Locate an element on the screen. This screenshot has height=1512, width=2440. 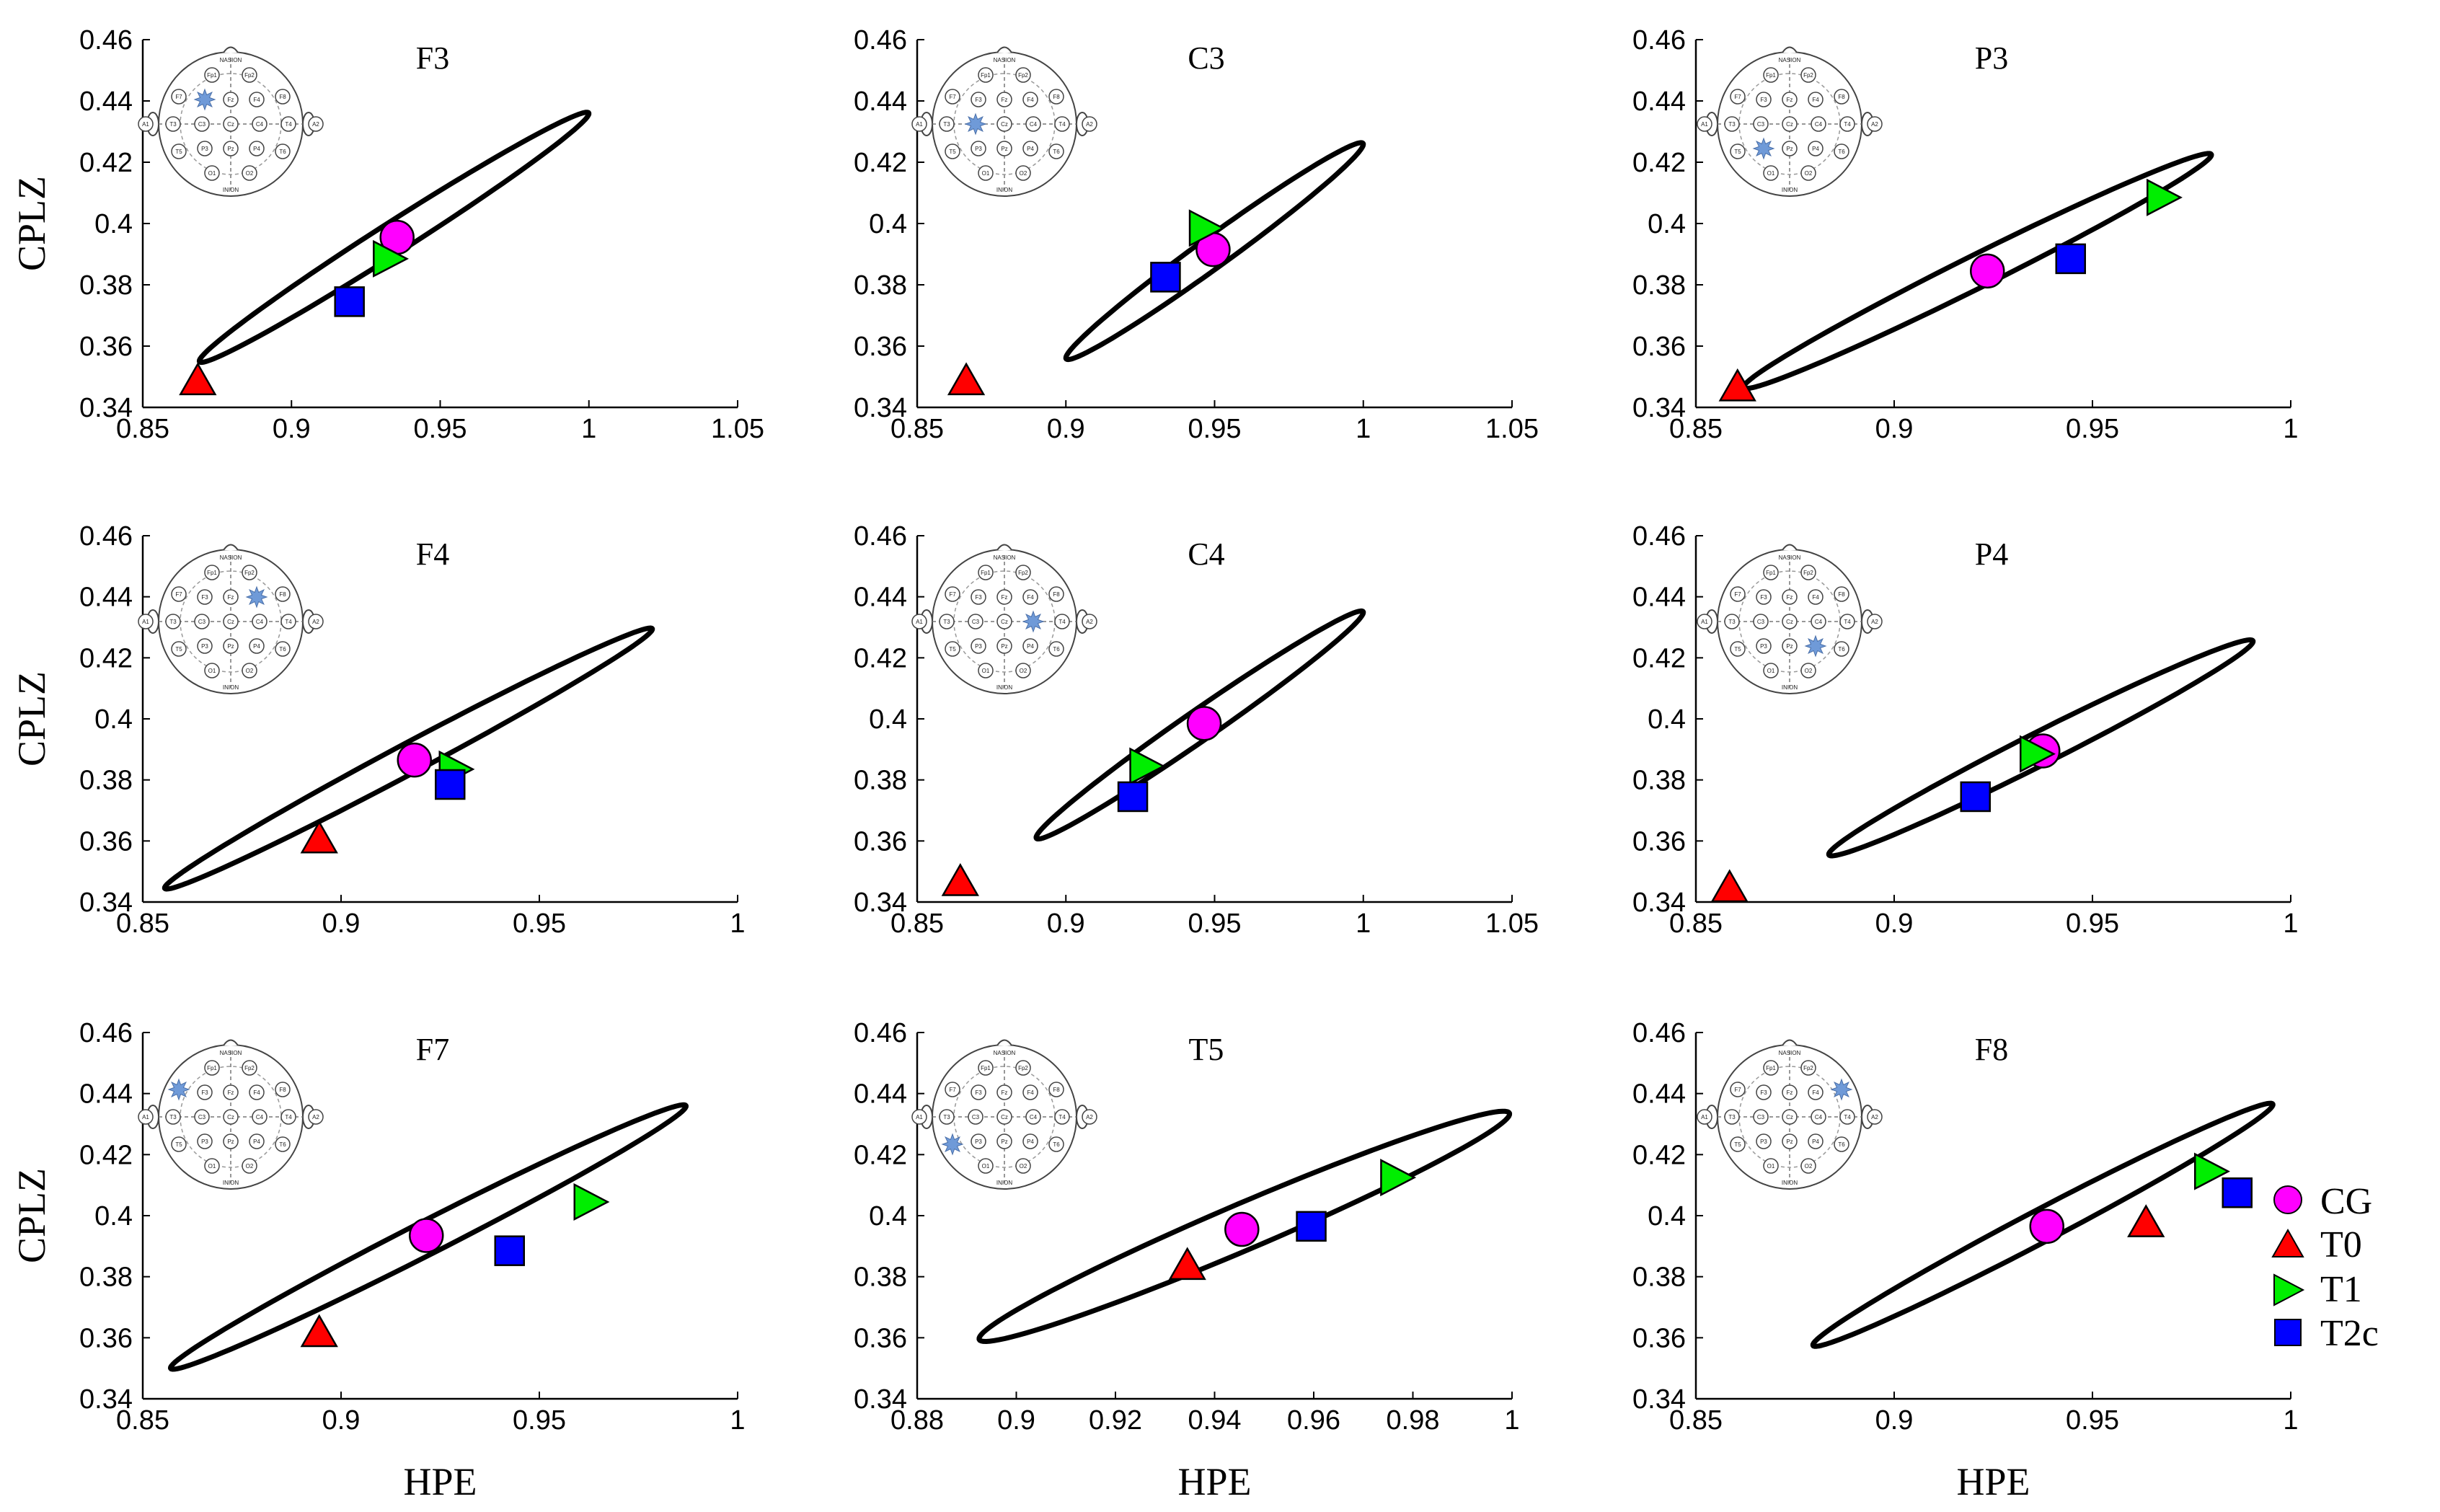
electrode-a2 is located at coordinates (1089, 124).